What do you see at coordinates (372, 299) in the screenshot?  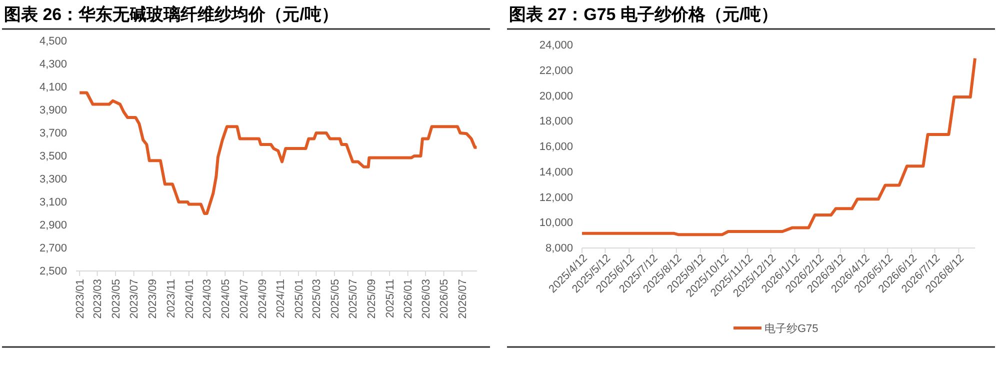 I see `x-tick-label: 2025/09` at bounding box center [372, 299].